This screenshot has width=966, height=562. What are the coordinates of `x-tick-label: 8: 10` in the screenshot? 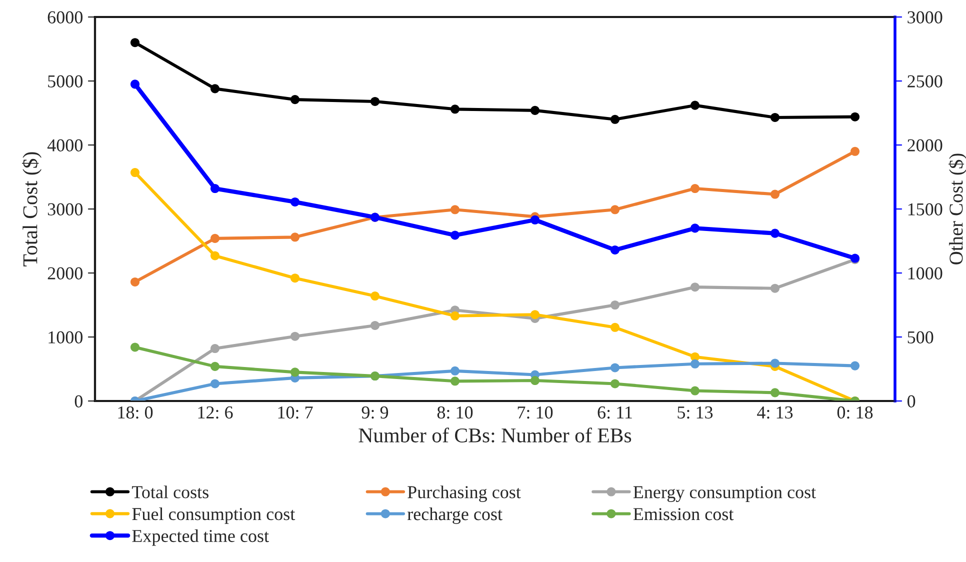 It's located at (455, 412).